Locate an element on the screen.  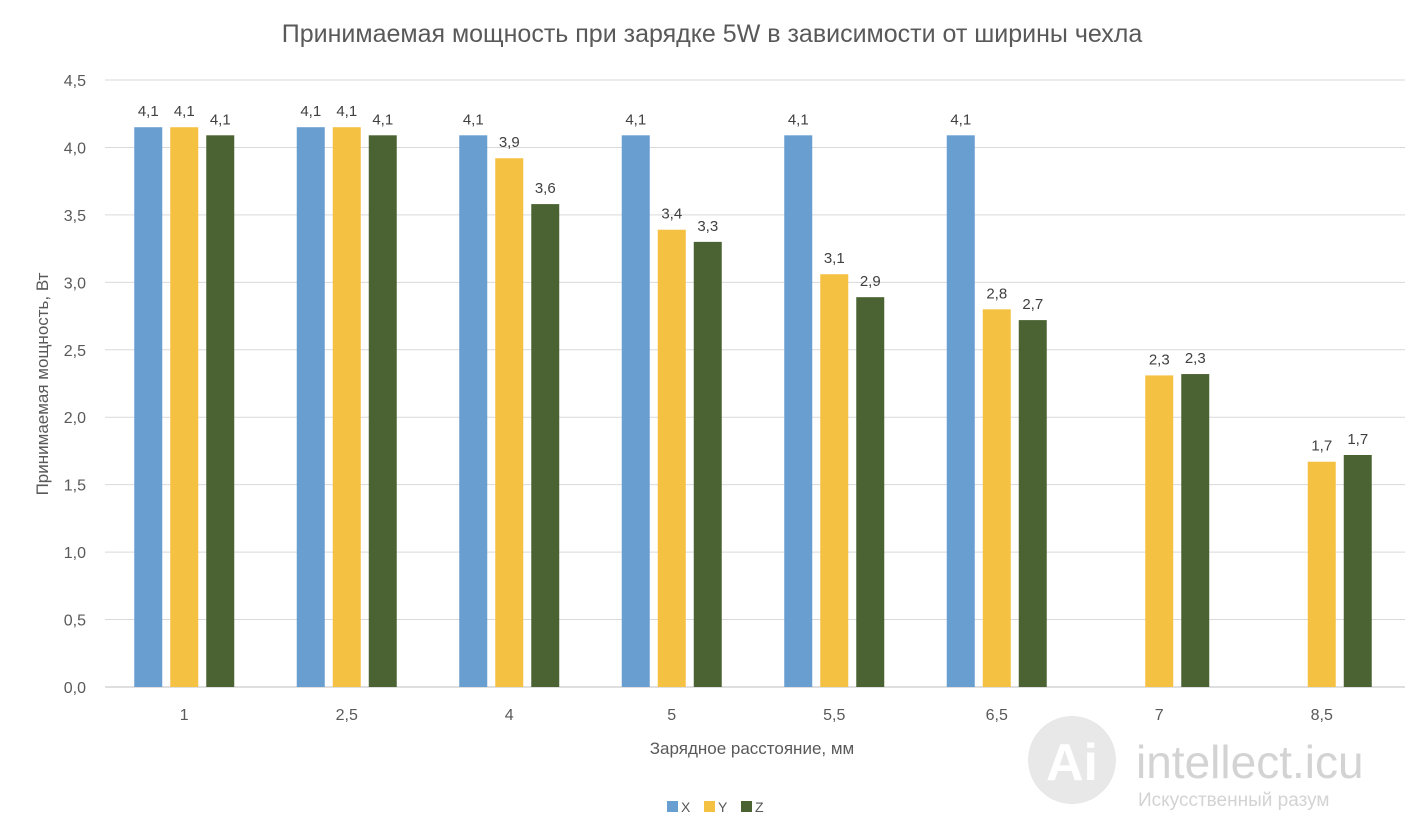
y-tick-label: 4,0 is located at coordinates (75, 148).